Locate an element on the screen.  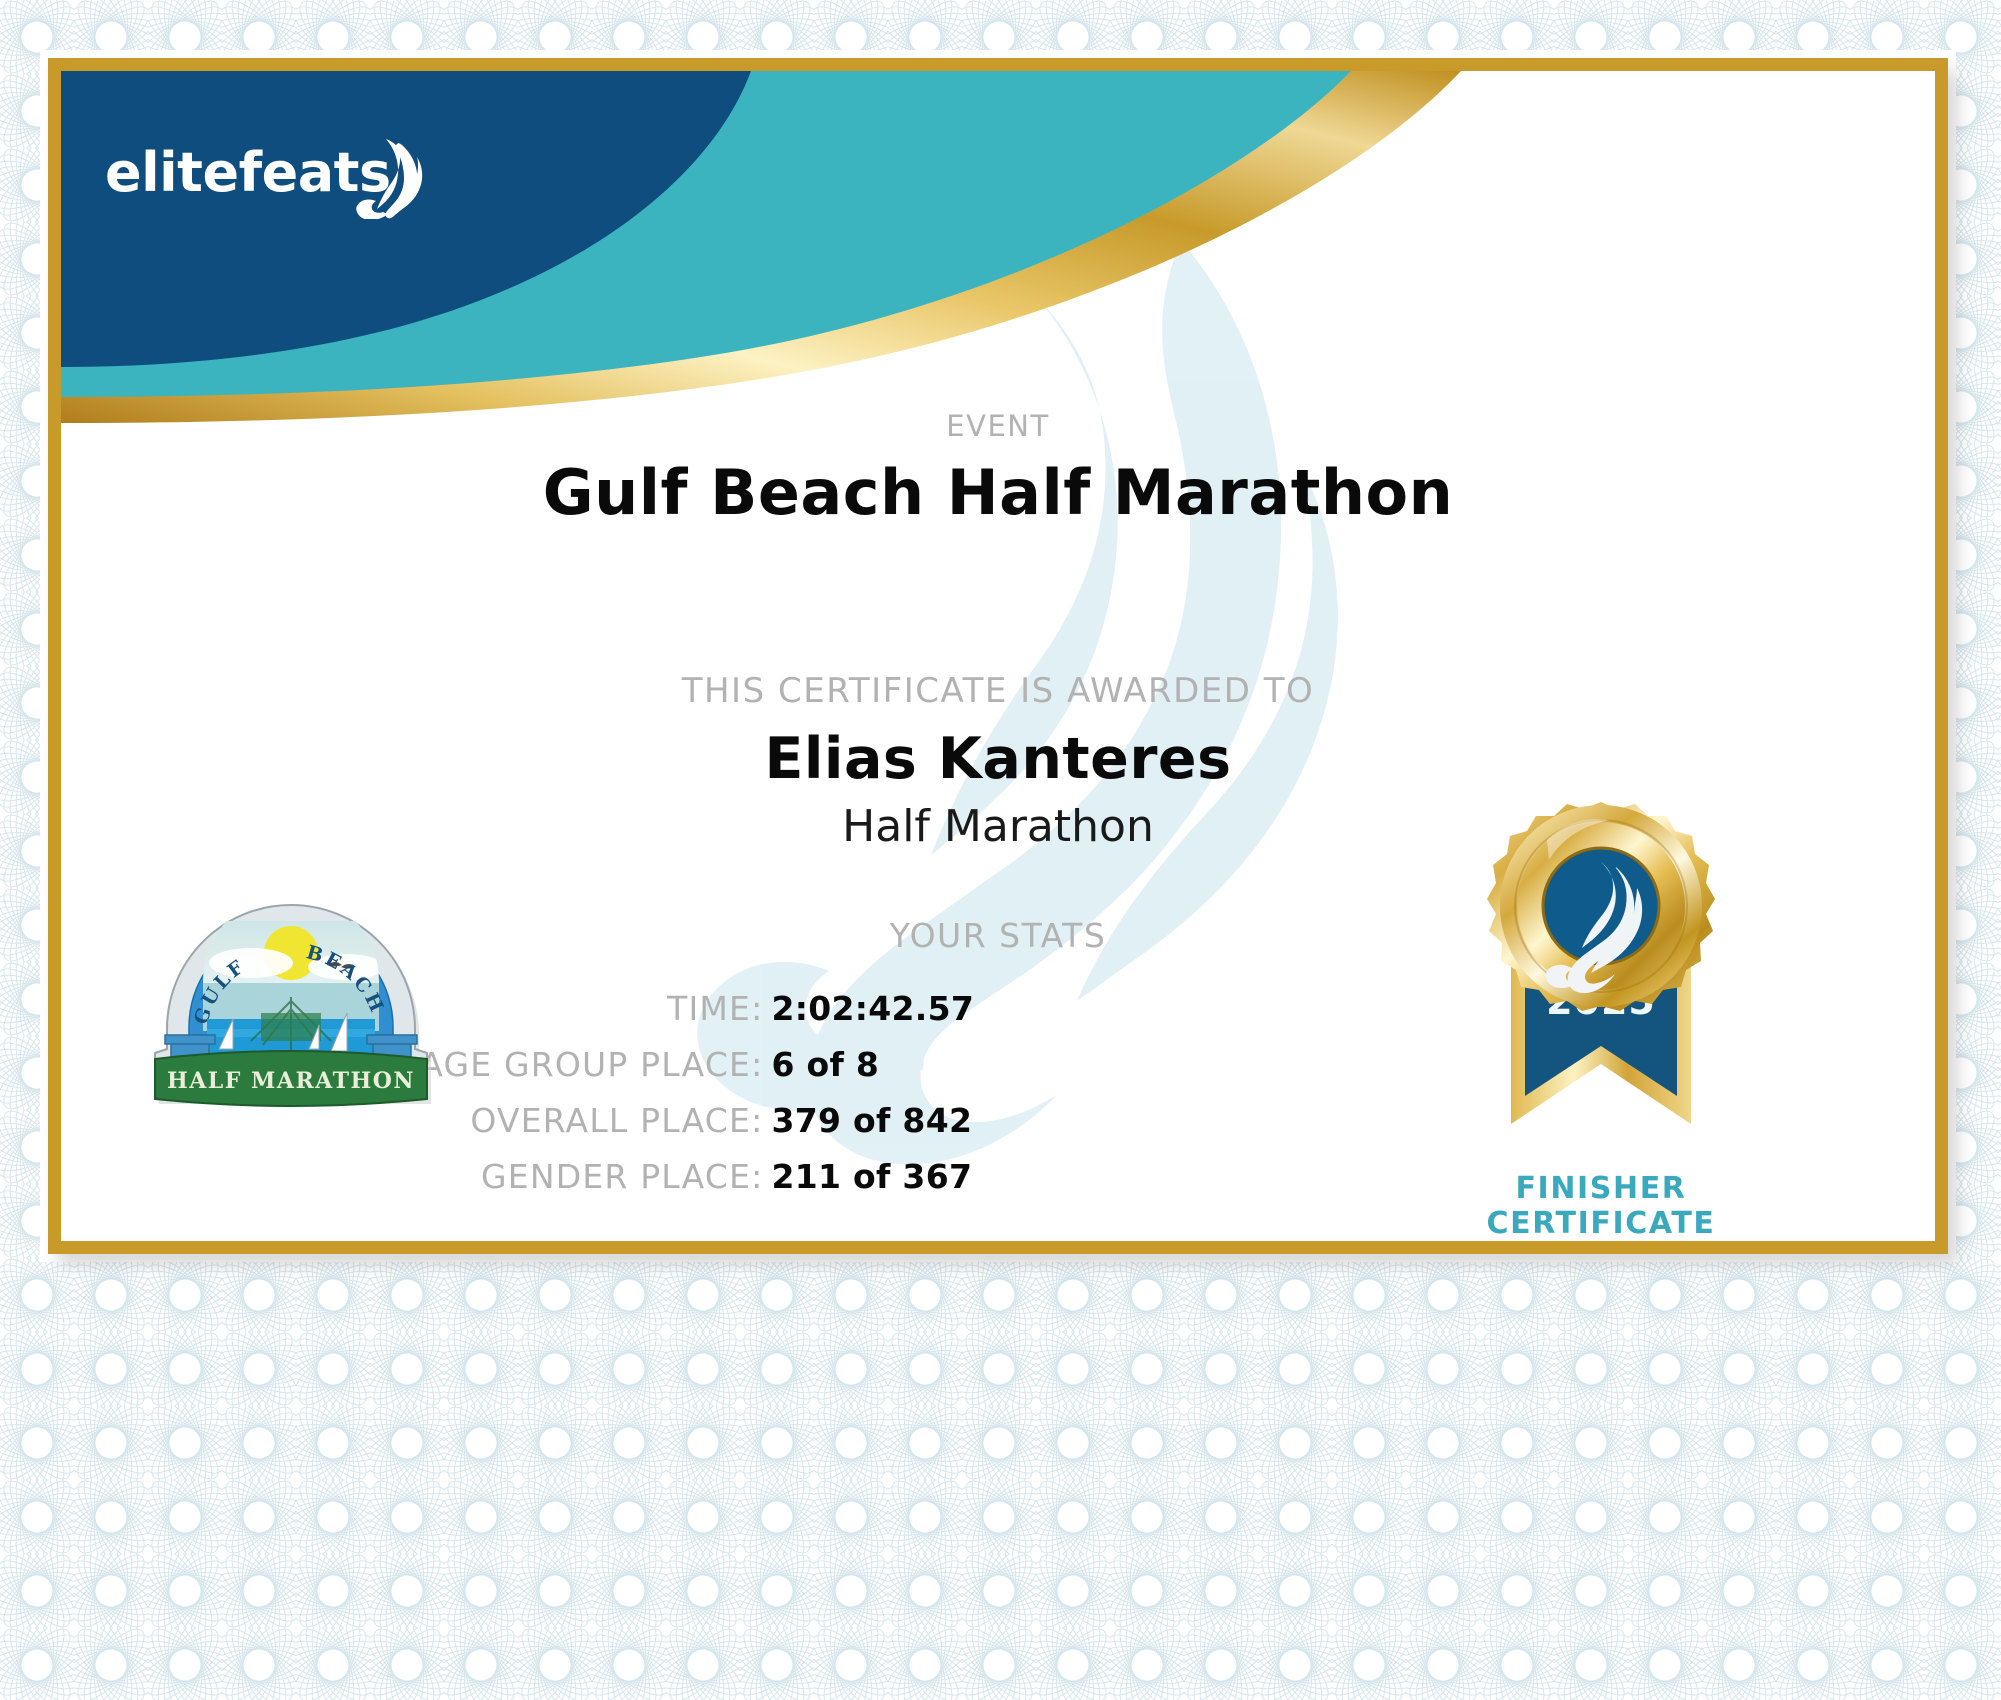
stat-row-time: TIME: 2:02:42.57 is located at coordinates (691, 1017).